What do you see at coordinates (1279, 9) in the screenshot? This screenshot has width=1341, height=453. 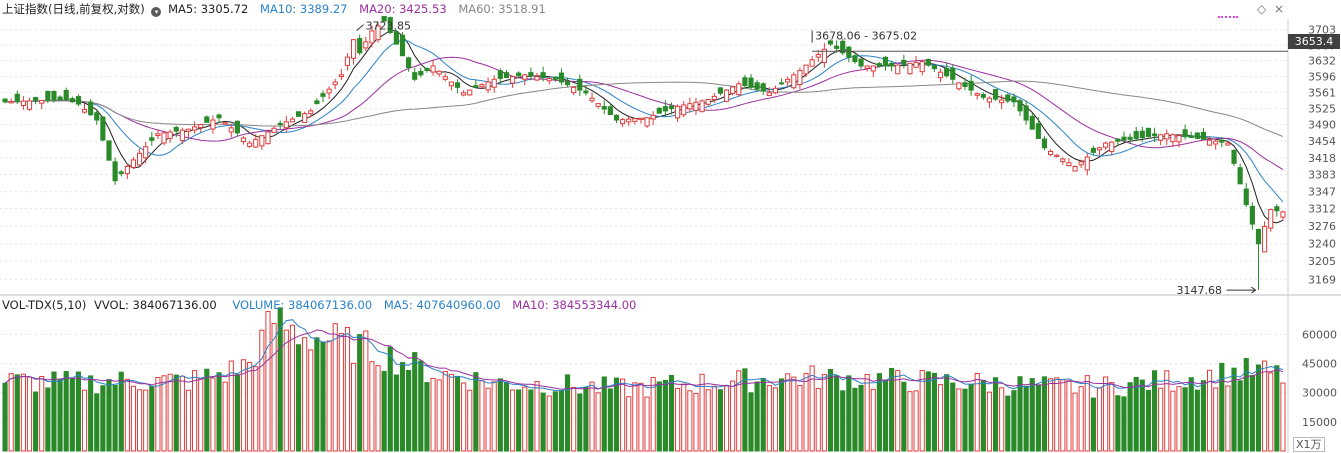 I see `close-icon: ×` at bounding box center [1279, 9].